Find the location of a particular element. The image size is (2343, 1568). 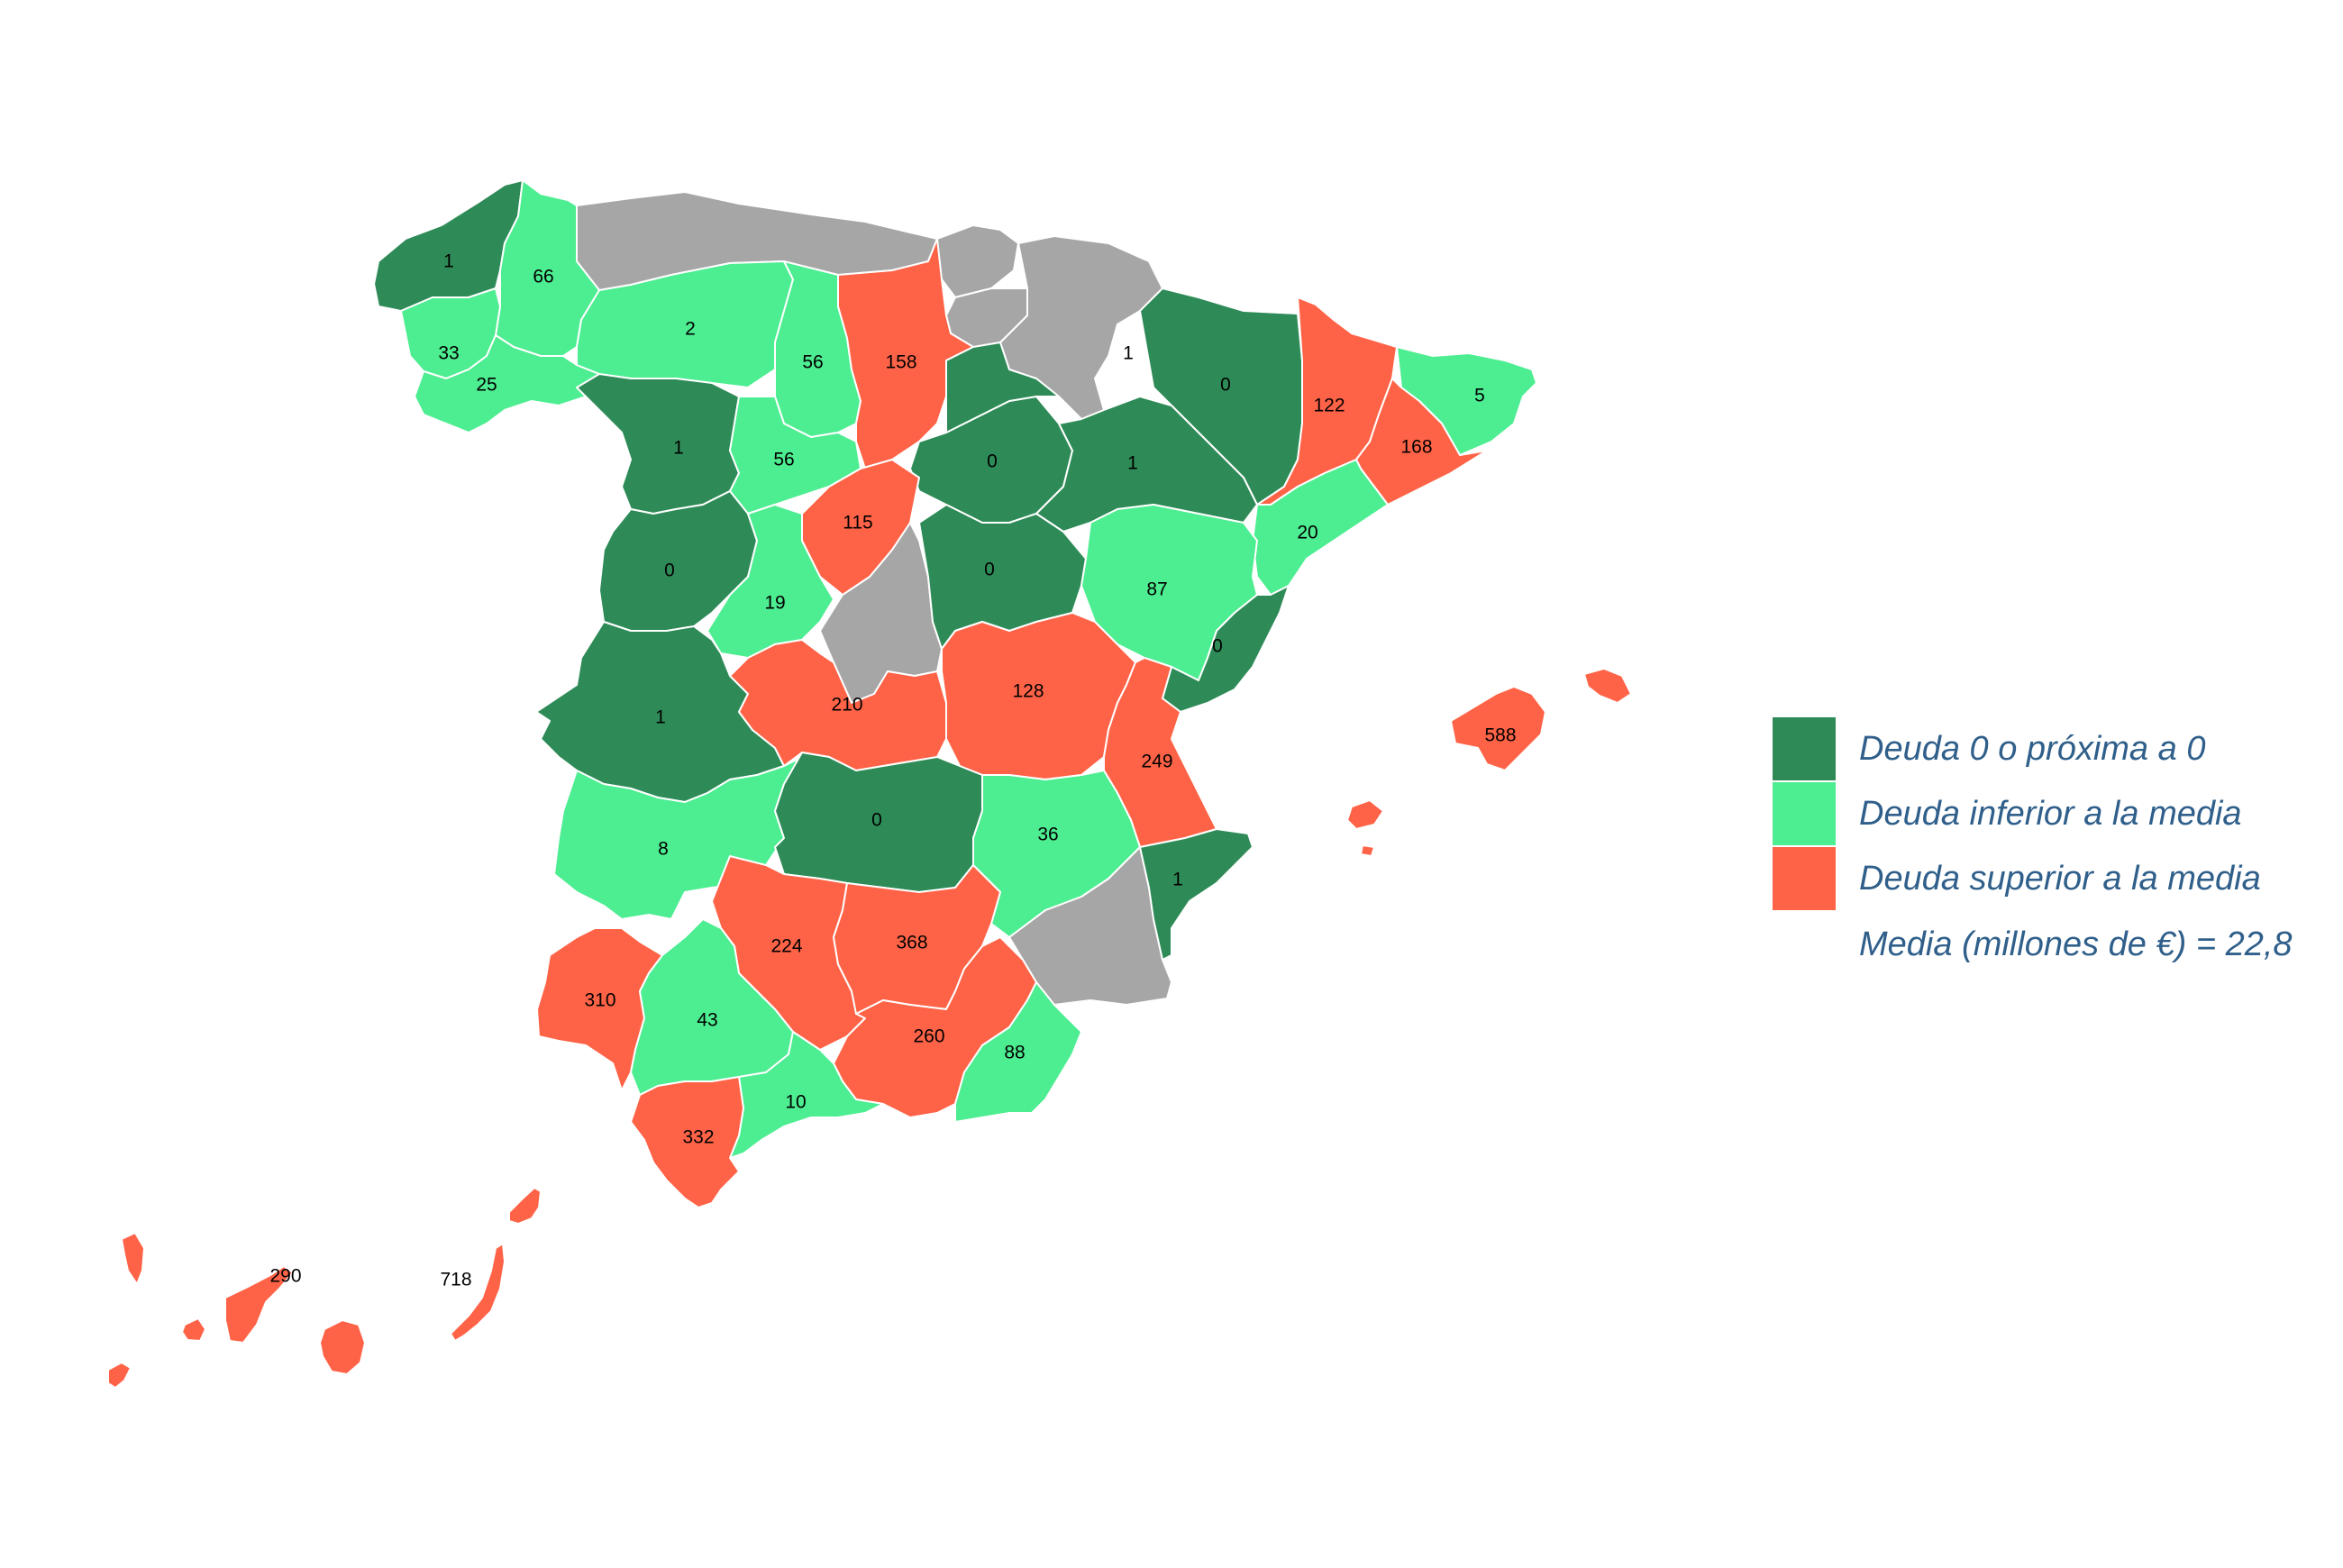

value-label: 87 is located at coordinates (1156, 589).